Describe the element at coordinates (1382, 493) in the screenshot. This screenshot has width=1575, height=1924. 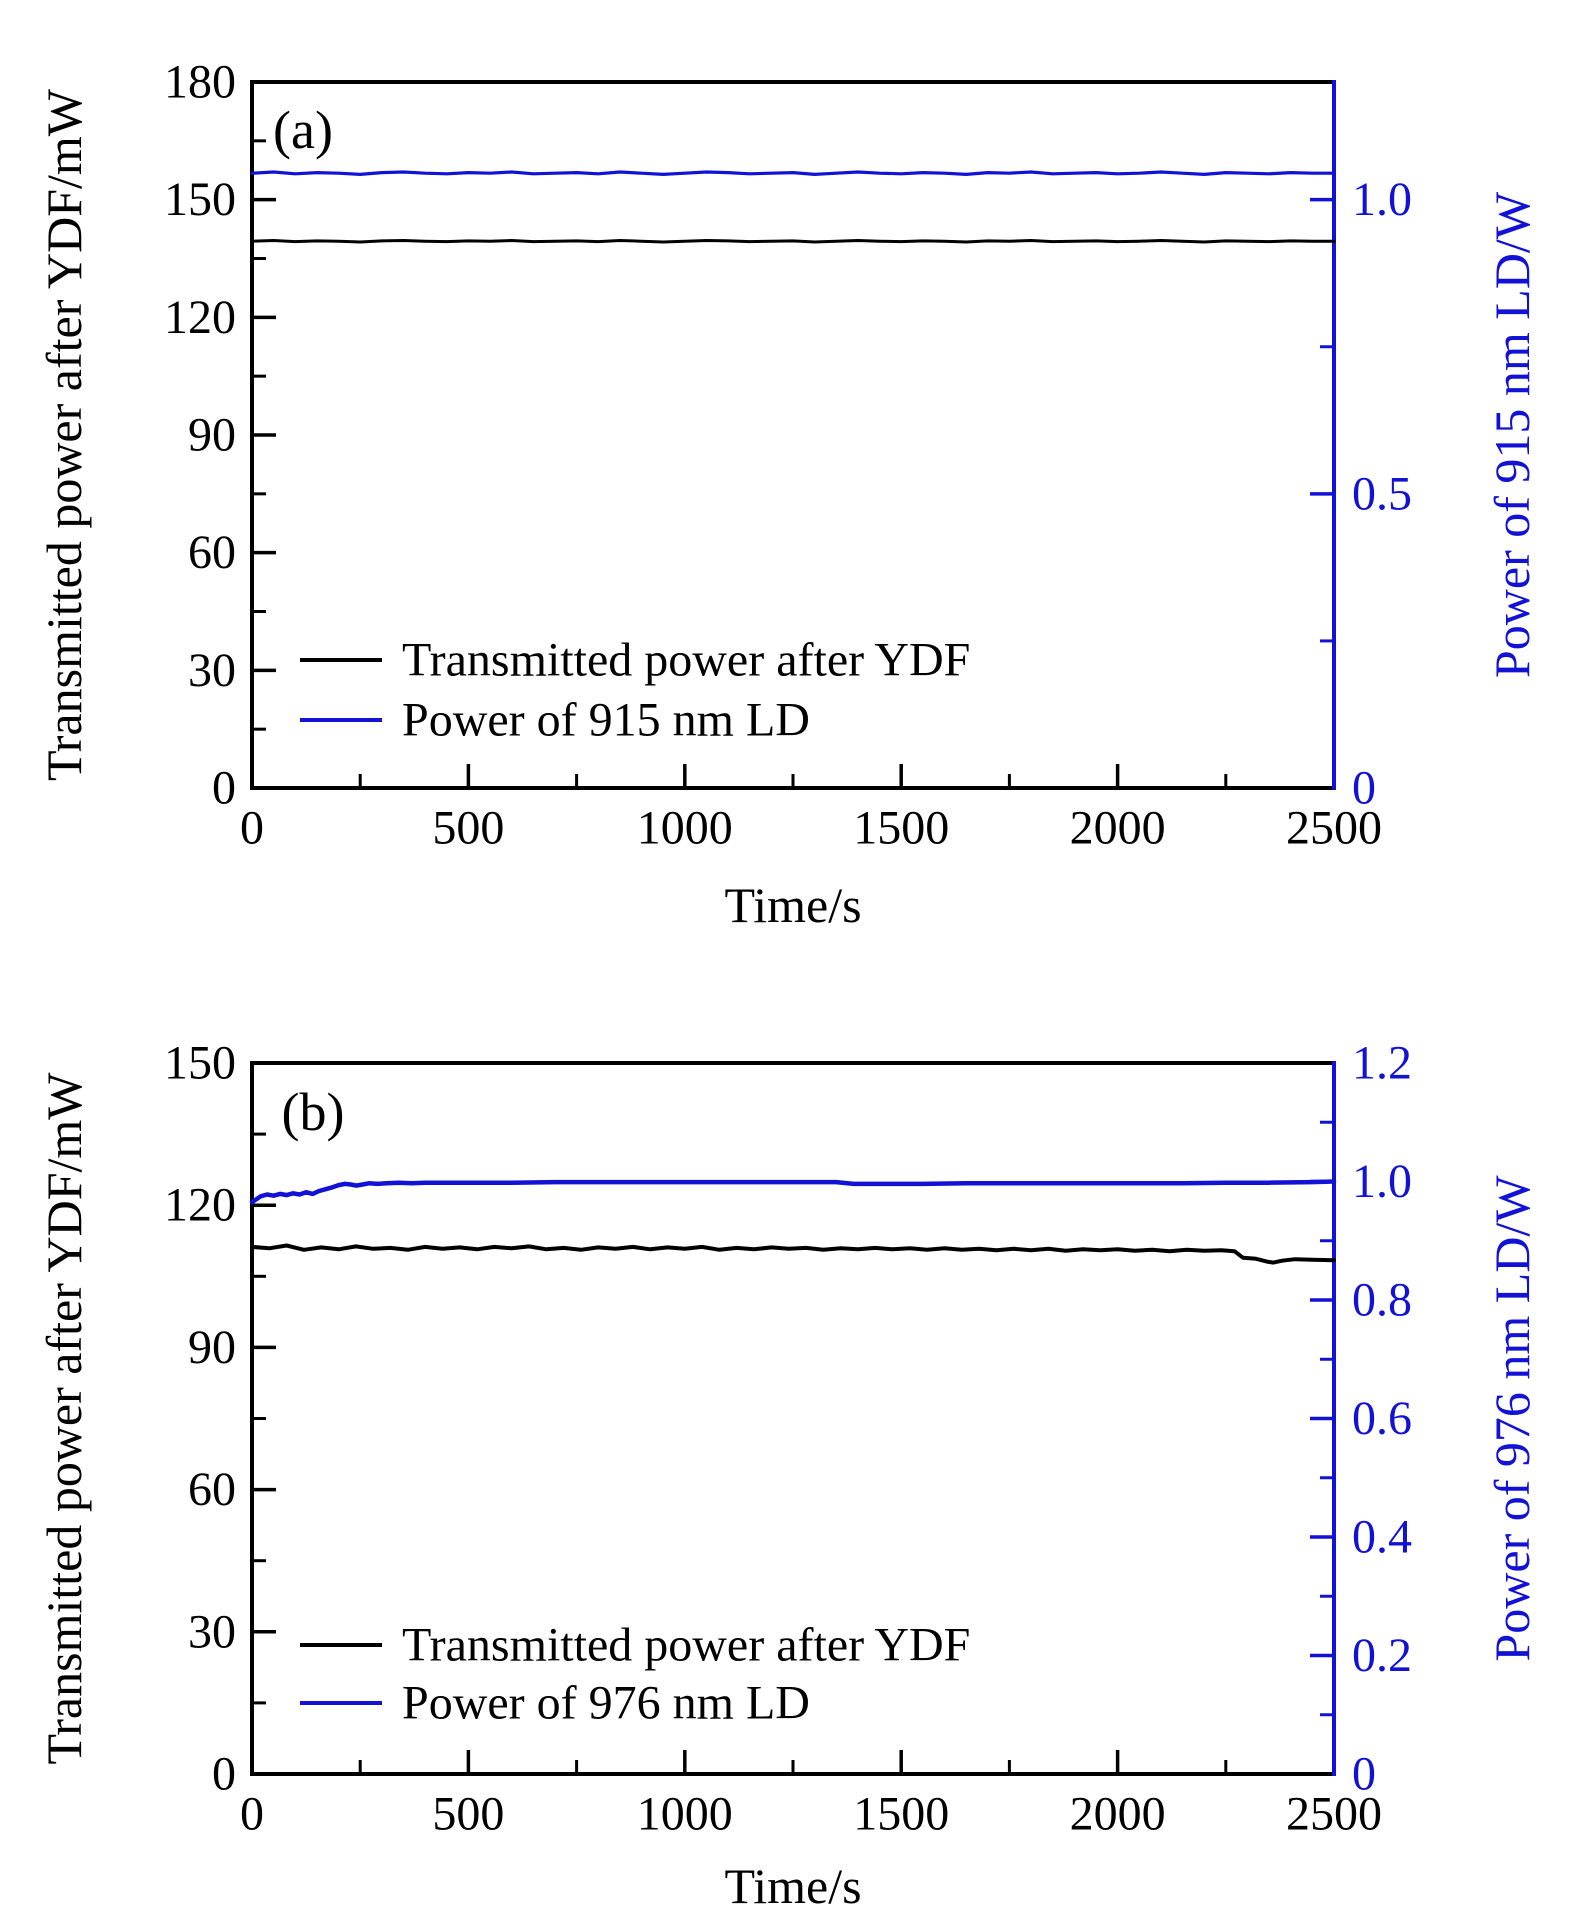
I see `y-right-tick-label: 0.5` at that location.